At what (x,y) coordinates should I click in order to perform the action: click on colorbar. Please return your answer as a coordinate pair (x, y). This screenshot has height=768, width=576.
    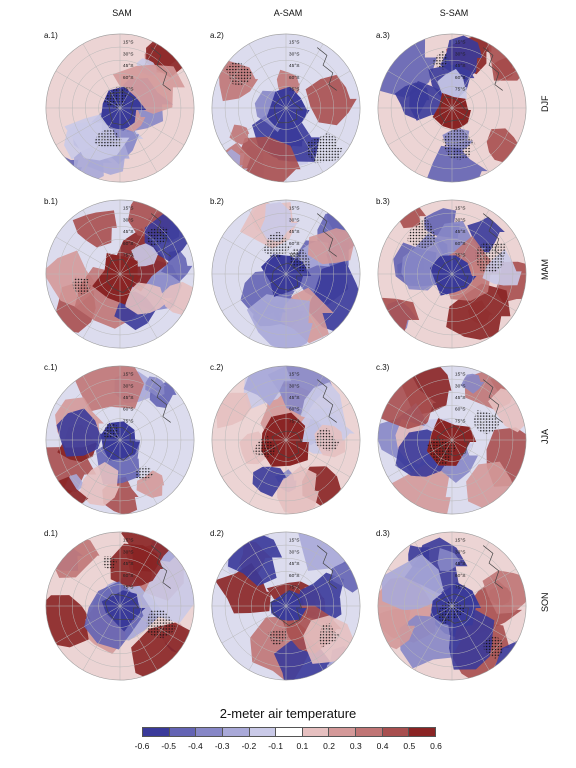
    Looking at the image, I should click on (289, 732).